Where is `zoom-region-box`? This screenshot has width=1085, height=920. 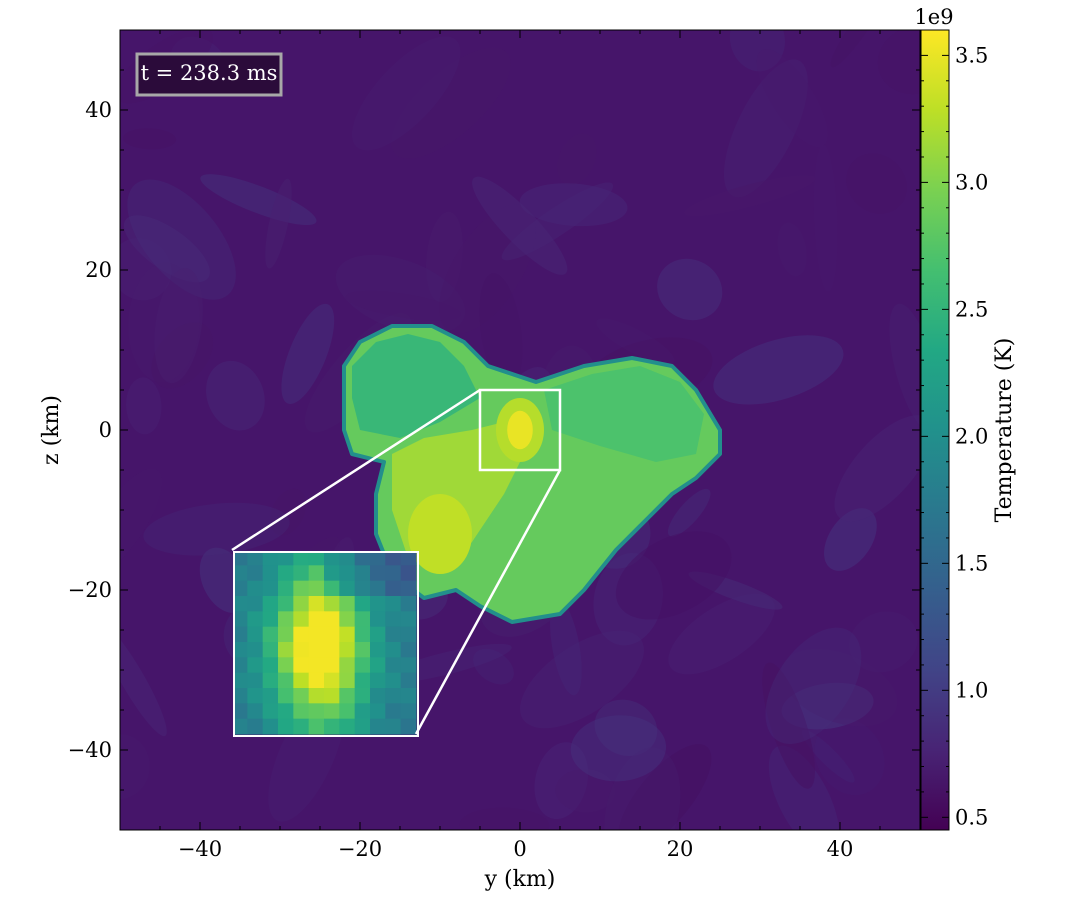
zoom-region-box is located at coordinates (520, 430).